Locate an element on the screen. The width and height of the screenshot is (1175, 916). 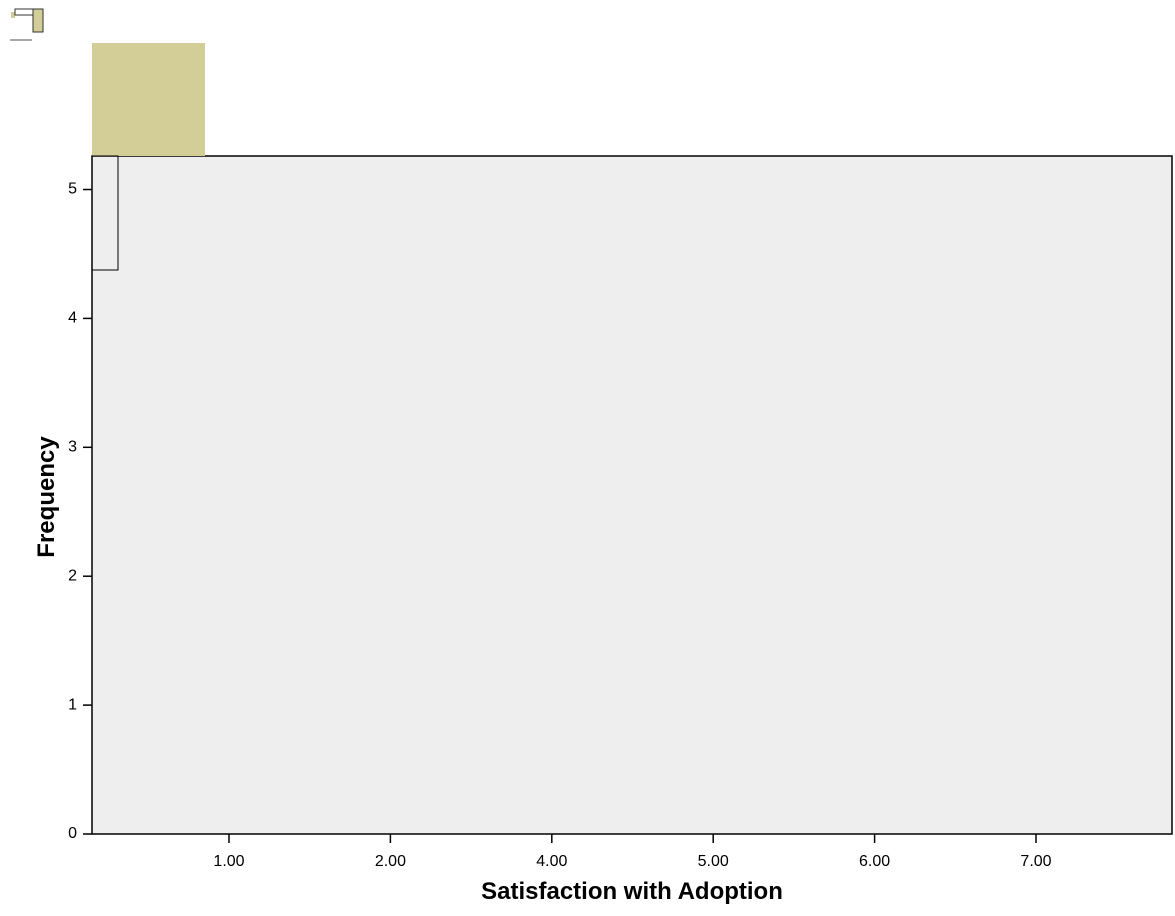
x-tick-label: 4.00 is located at coordinates (551, 861).